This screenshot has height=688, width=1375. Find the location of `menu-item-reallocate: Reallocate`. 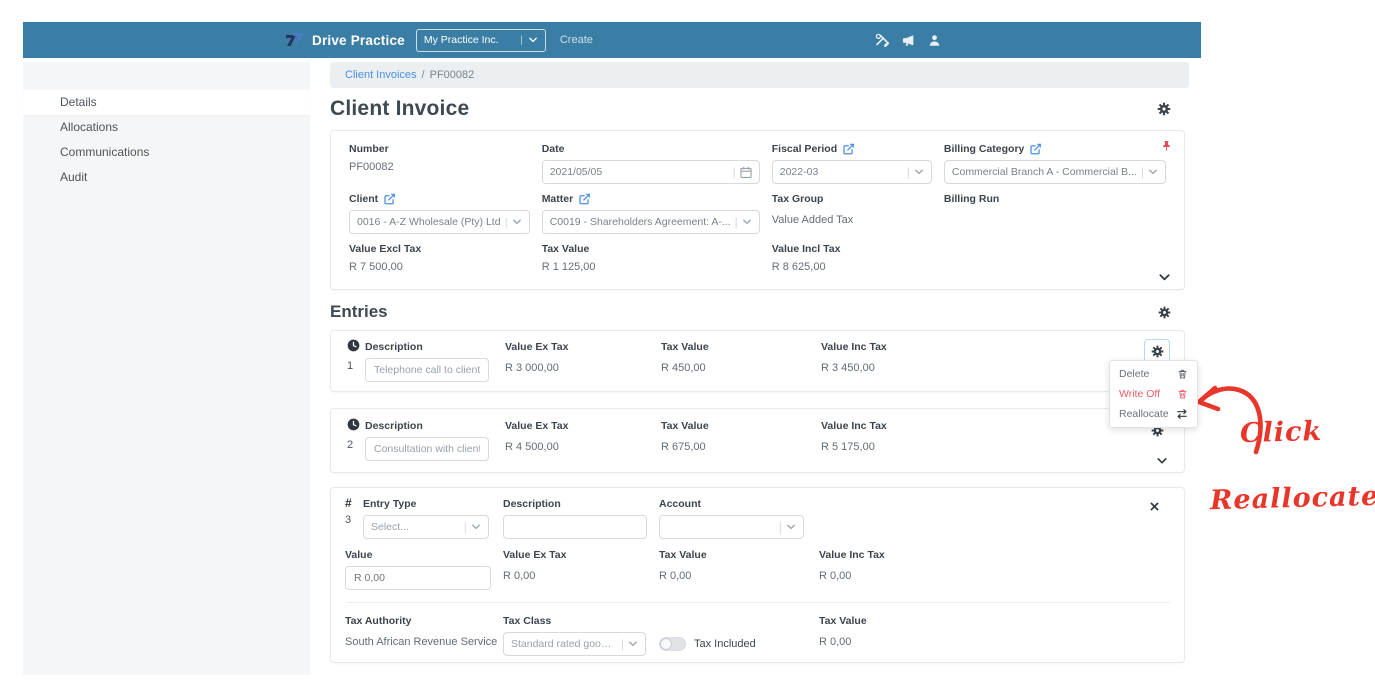

menu-item-reallocate: Reallocate is located at coordinates (1153, 414).